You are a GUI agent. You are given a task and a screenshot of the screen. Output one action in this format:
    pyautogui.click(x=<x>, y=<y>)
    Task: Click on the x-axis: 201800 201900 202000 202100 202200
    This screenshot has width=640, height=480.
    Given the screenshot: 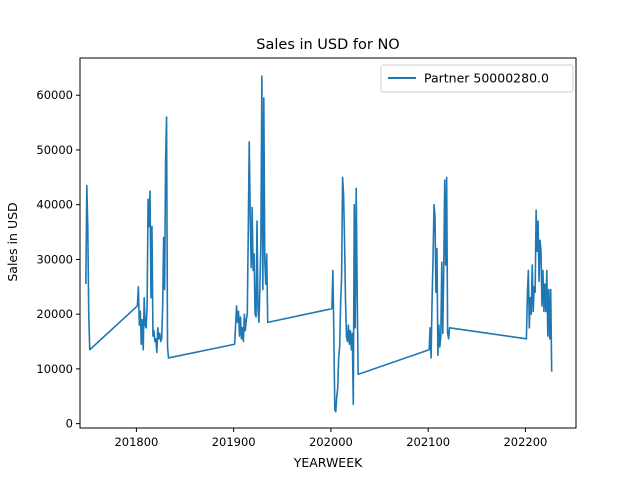 What is the action you would take?
    pyautogui.click(x=330, y=438)
    